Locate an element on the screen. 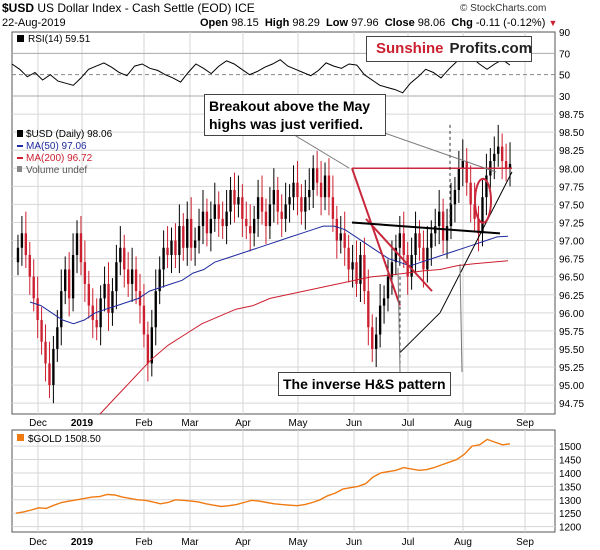 This screenshot has height=550, width=600. open-value: 98.15 is located at coordinates (245, 23).